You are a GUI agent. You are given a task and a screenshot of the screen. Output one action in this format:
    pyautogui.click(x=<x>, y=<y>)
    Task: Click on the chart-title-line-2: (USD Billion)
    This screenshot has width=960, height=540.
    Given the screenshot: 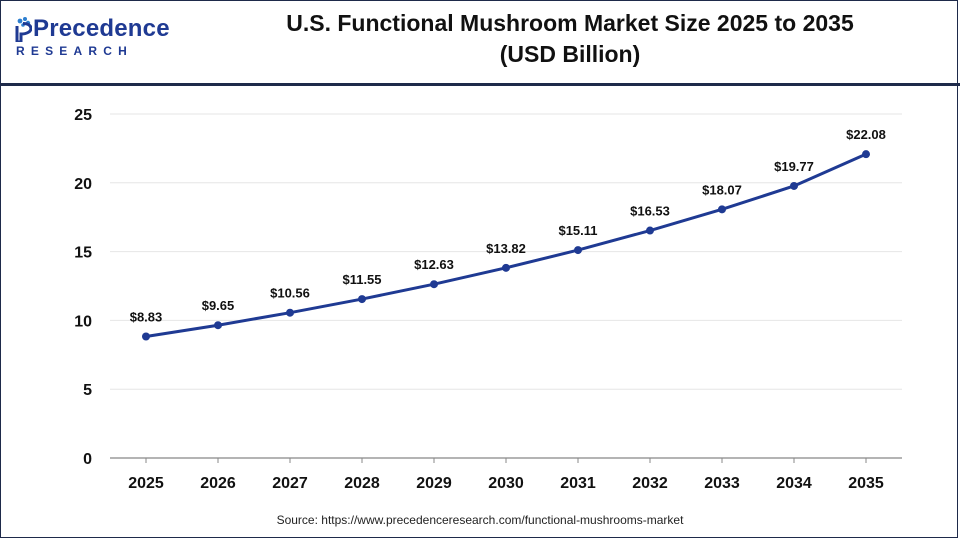 What is the action you would take?
    pyautogui.click(x=570, y=54)
    